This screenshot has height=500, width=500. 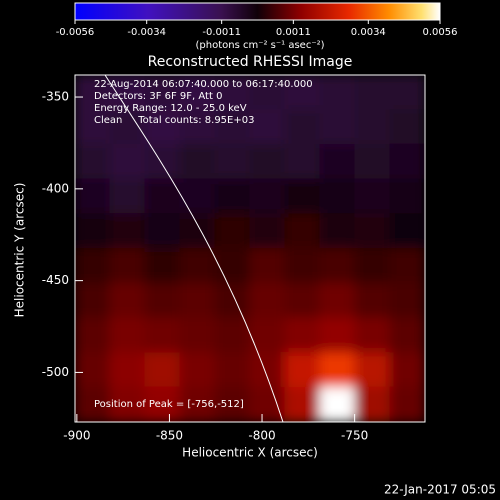 I want to click on annotation: Clean Total counts: 8.95E+03, so click(x=174, y=120).